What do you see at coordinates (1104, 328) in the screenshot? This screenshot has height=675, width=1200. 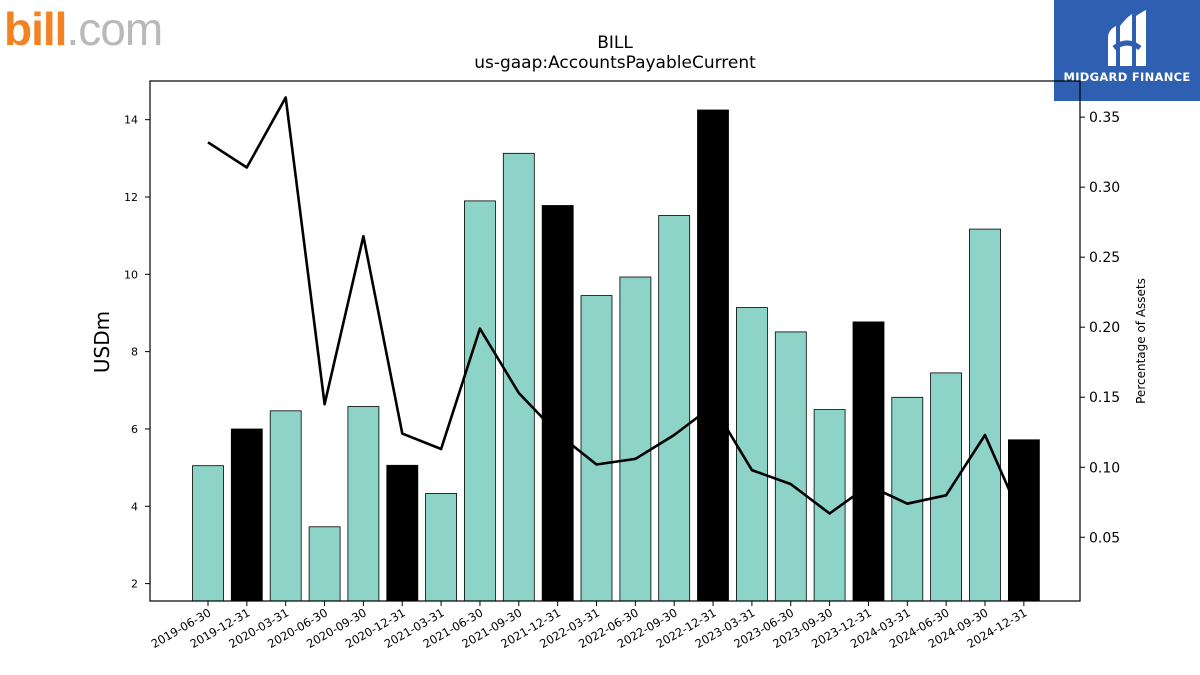 I see `y2-tick-label-0.20: 0.20` at bounding box center [1104, 328].